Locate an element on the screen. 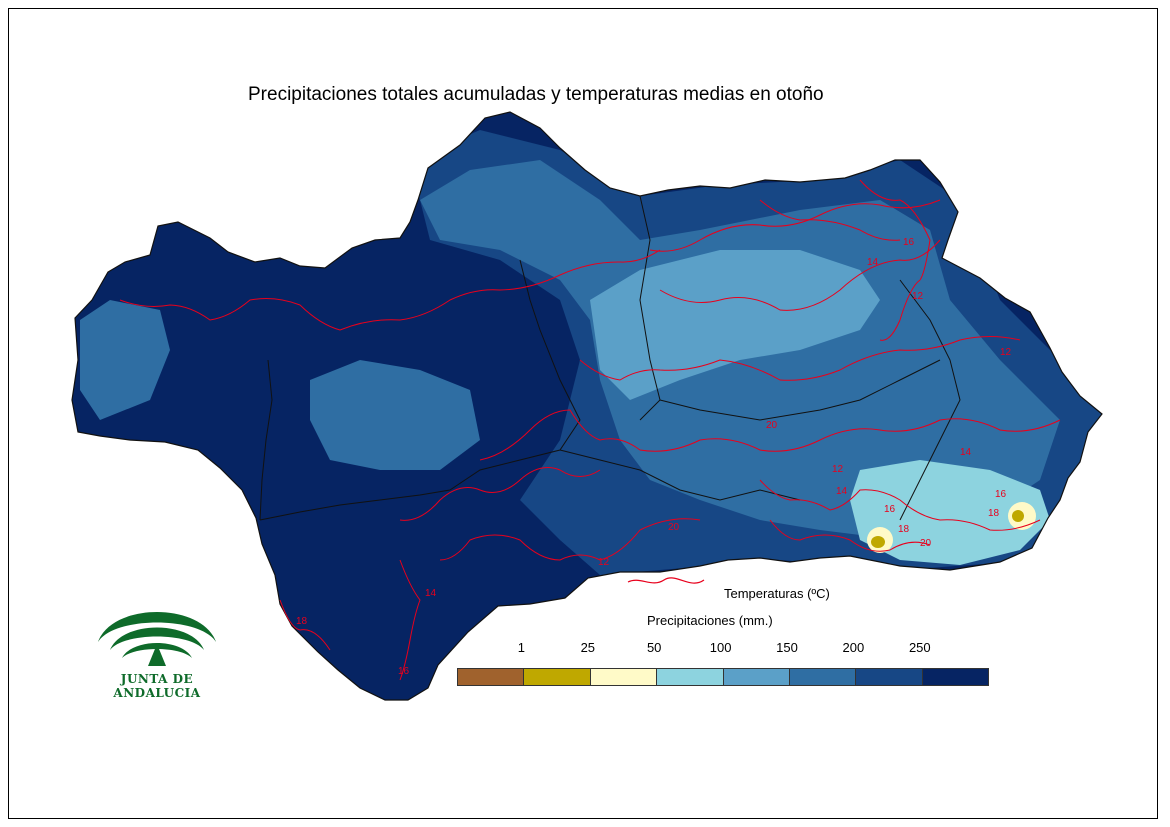 Image resolution: width=1170 pixels, height=827 pixels. legend-tick-label: 200 is located at coordinates (853, 647).